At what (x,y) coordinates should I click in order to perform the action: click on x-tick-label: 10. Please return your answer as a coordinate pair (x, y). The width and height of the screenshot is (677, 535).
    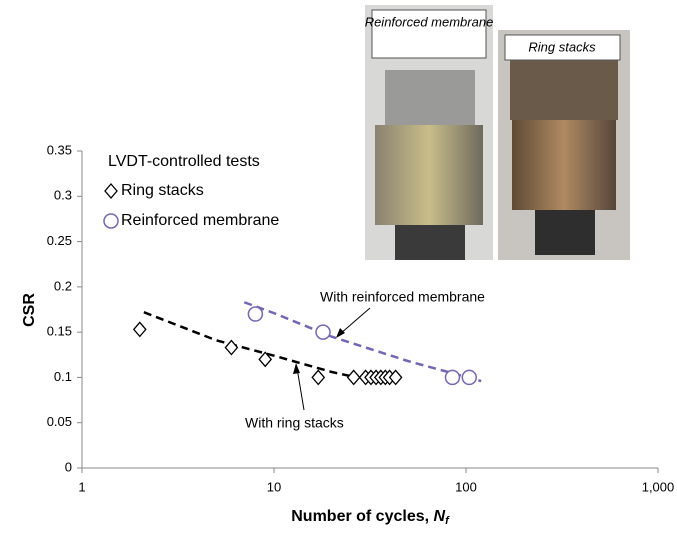
    Looking at the image, I should click on (274, 486).